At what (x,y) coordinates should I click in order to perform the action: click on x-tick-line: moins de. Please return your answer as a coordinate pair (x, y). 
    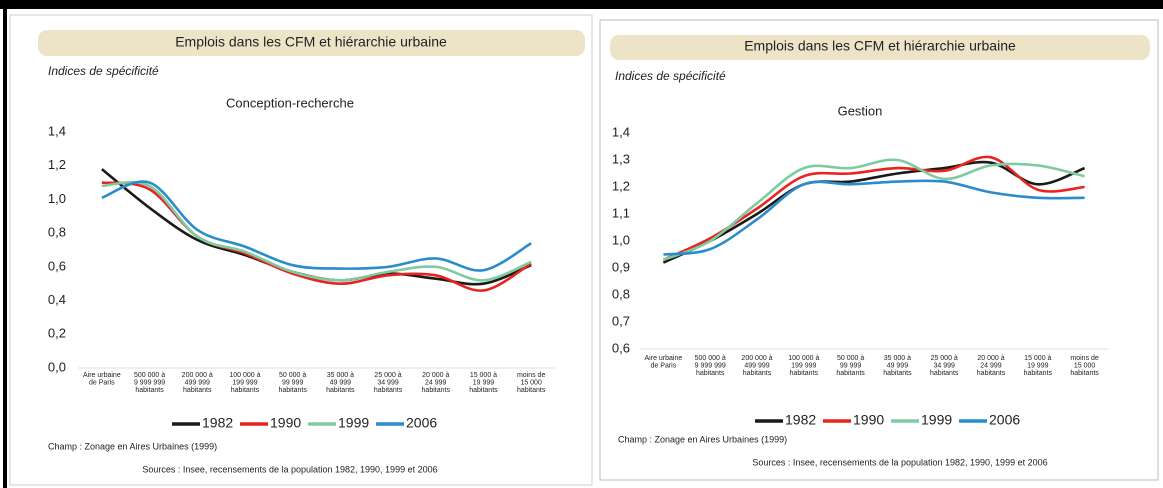
    Looking at the image, I should click on (1084, 358).